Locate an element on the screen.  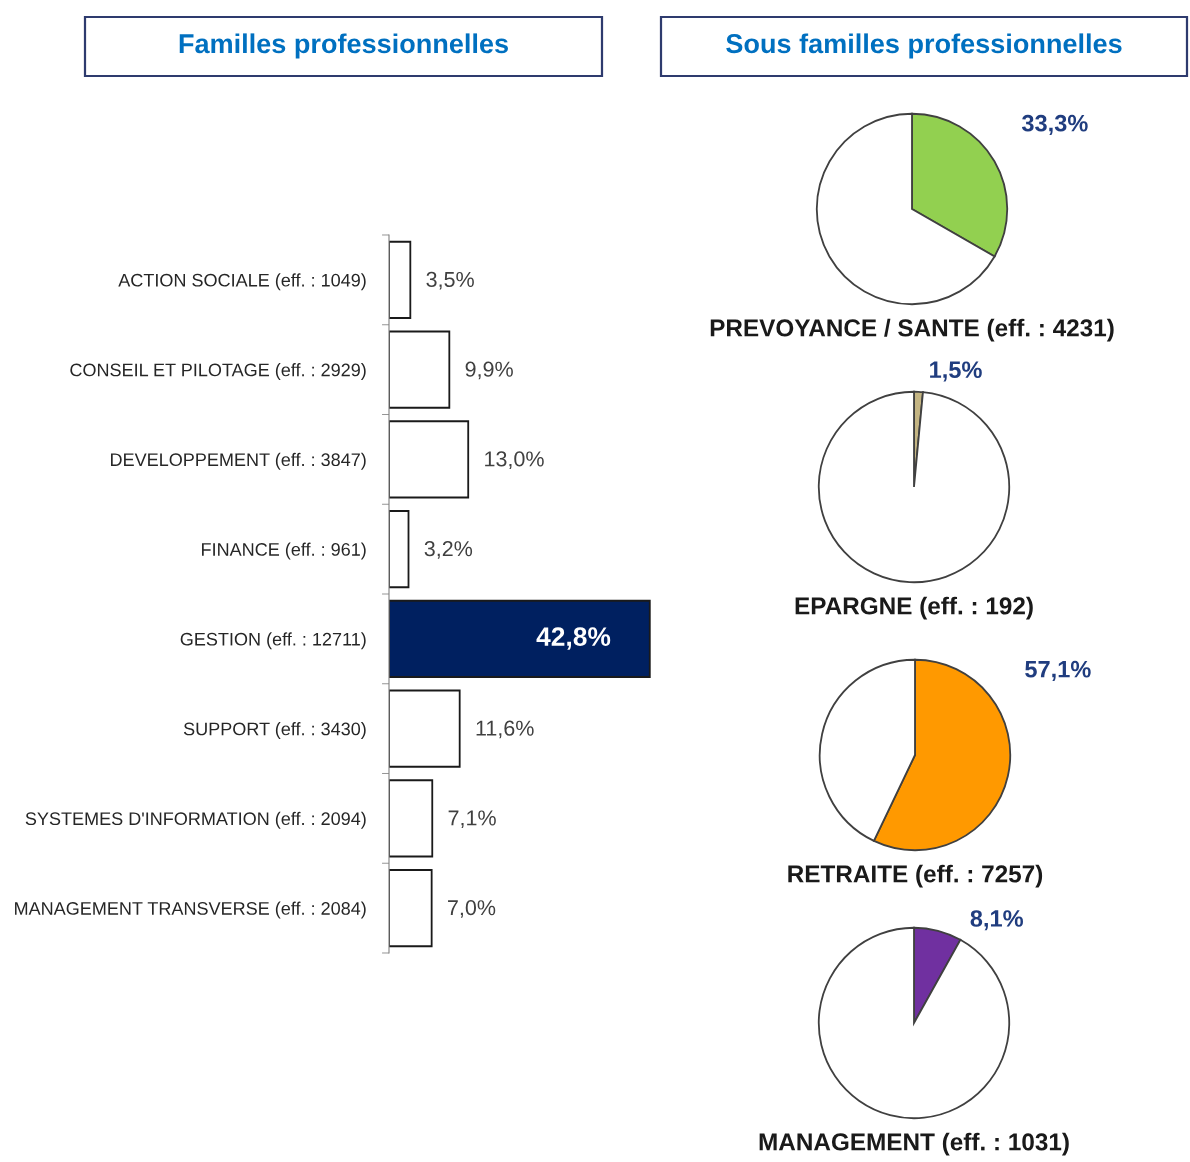
data-label: 8,1% is located at coordinates (996, 920).